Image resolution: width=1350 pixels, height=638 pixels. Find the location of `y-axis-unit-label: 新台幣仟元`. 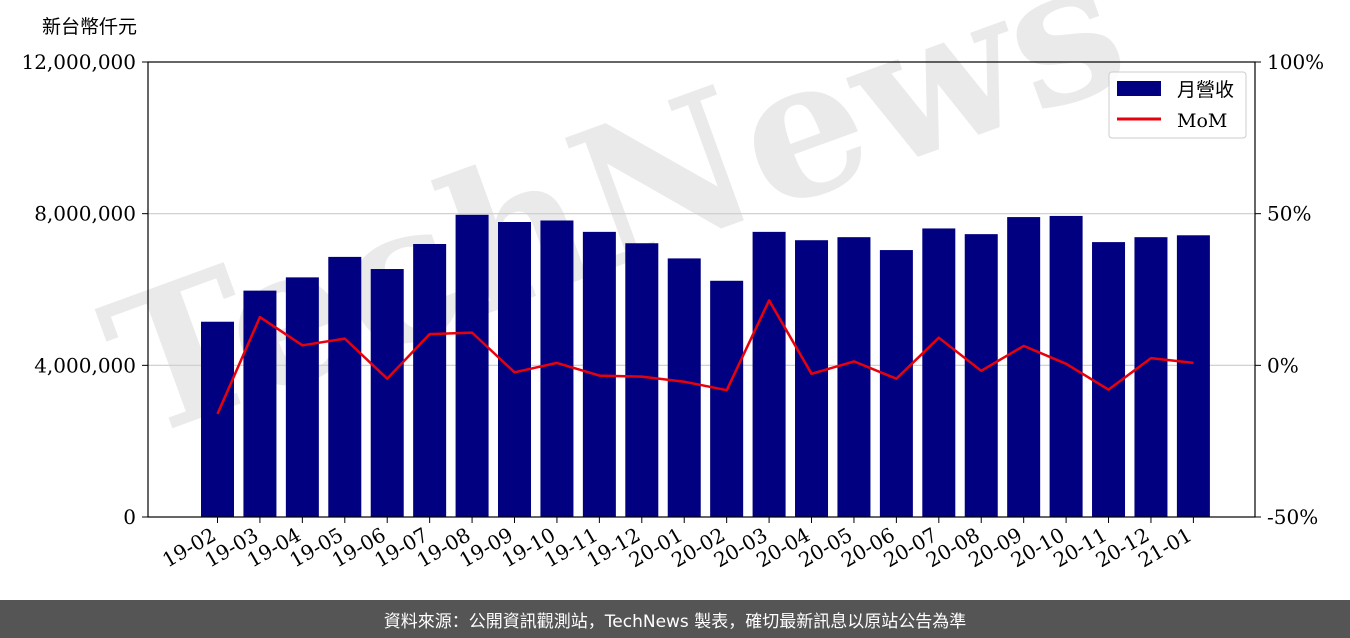

y-axis-unit-label: 新台幣仟元 is located at coordinates (89, 27).